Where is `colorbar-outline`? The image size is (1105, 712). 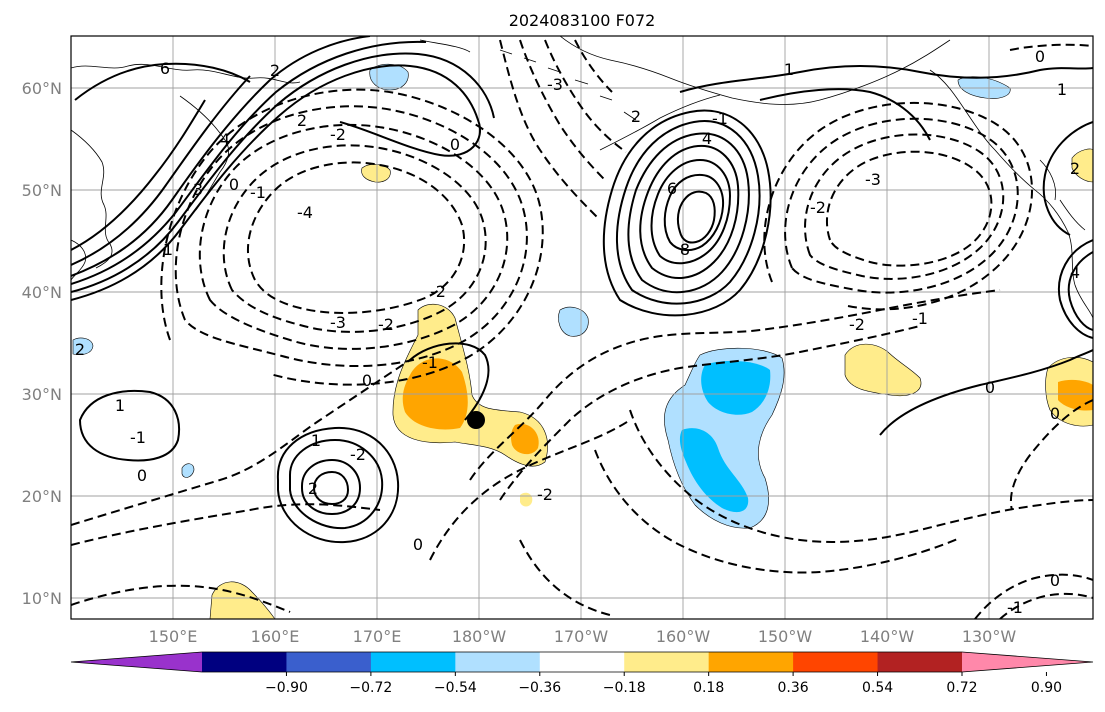 colorbar-outline is located at coordinates (582, 662).